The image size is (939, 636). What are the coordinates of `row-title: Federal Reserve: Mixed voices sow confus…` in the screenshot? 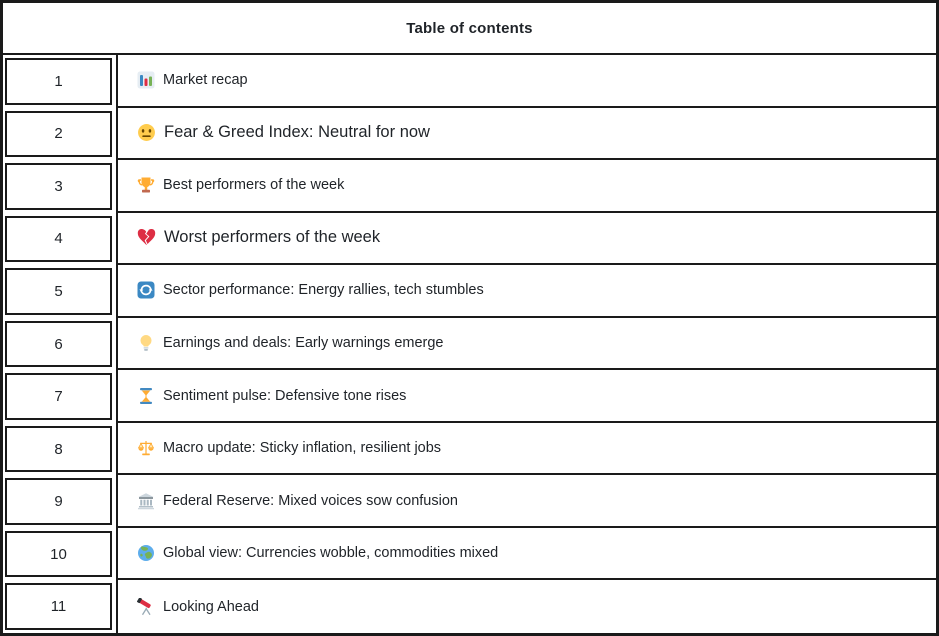 It's located at (310, 500).